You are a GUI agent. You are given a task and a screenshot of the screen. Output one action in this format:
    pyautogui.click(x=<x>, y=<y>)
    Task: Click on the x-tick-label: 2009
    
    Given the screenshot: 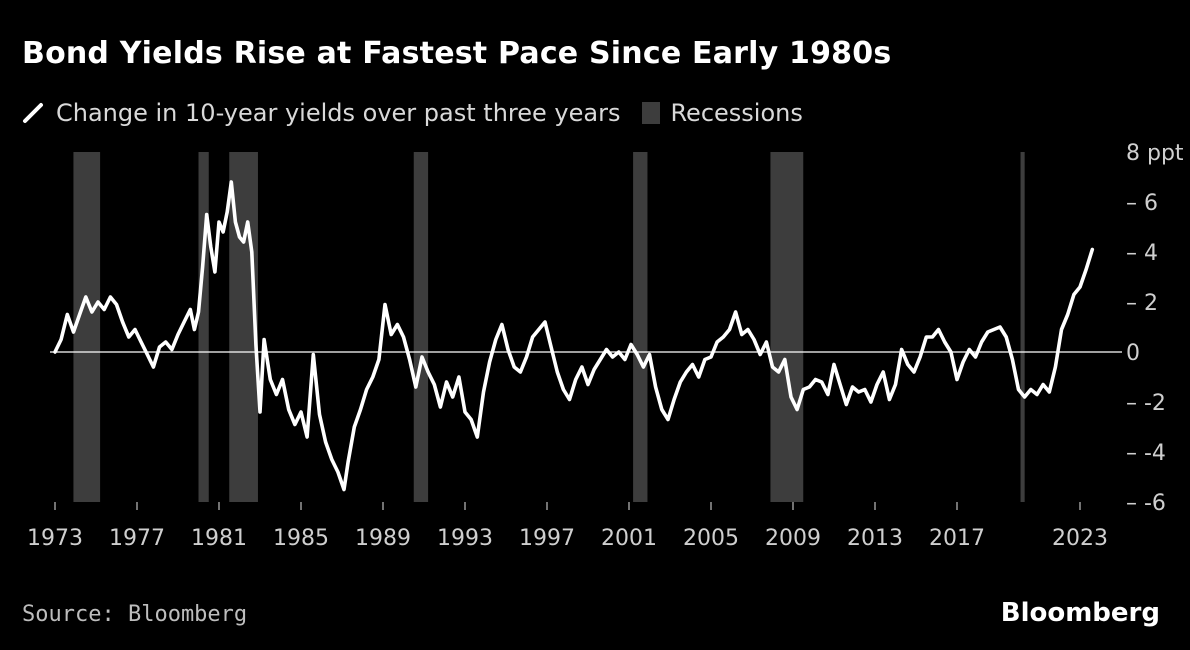 What is the action you would take?
    pyautogui.click(x=793, y=538)
    